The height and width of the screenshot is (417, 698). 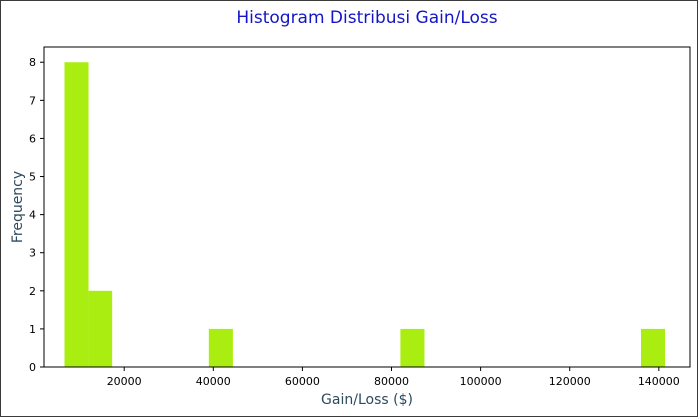 What do you see at coordinates (659, 381) in the screenshot?
I see `x-tick-label: 140000` at bounding box center [659, 381].